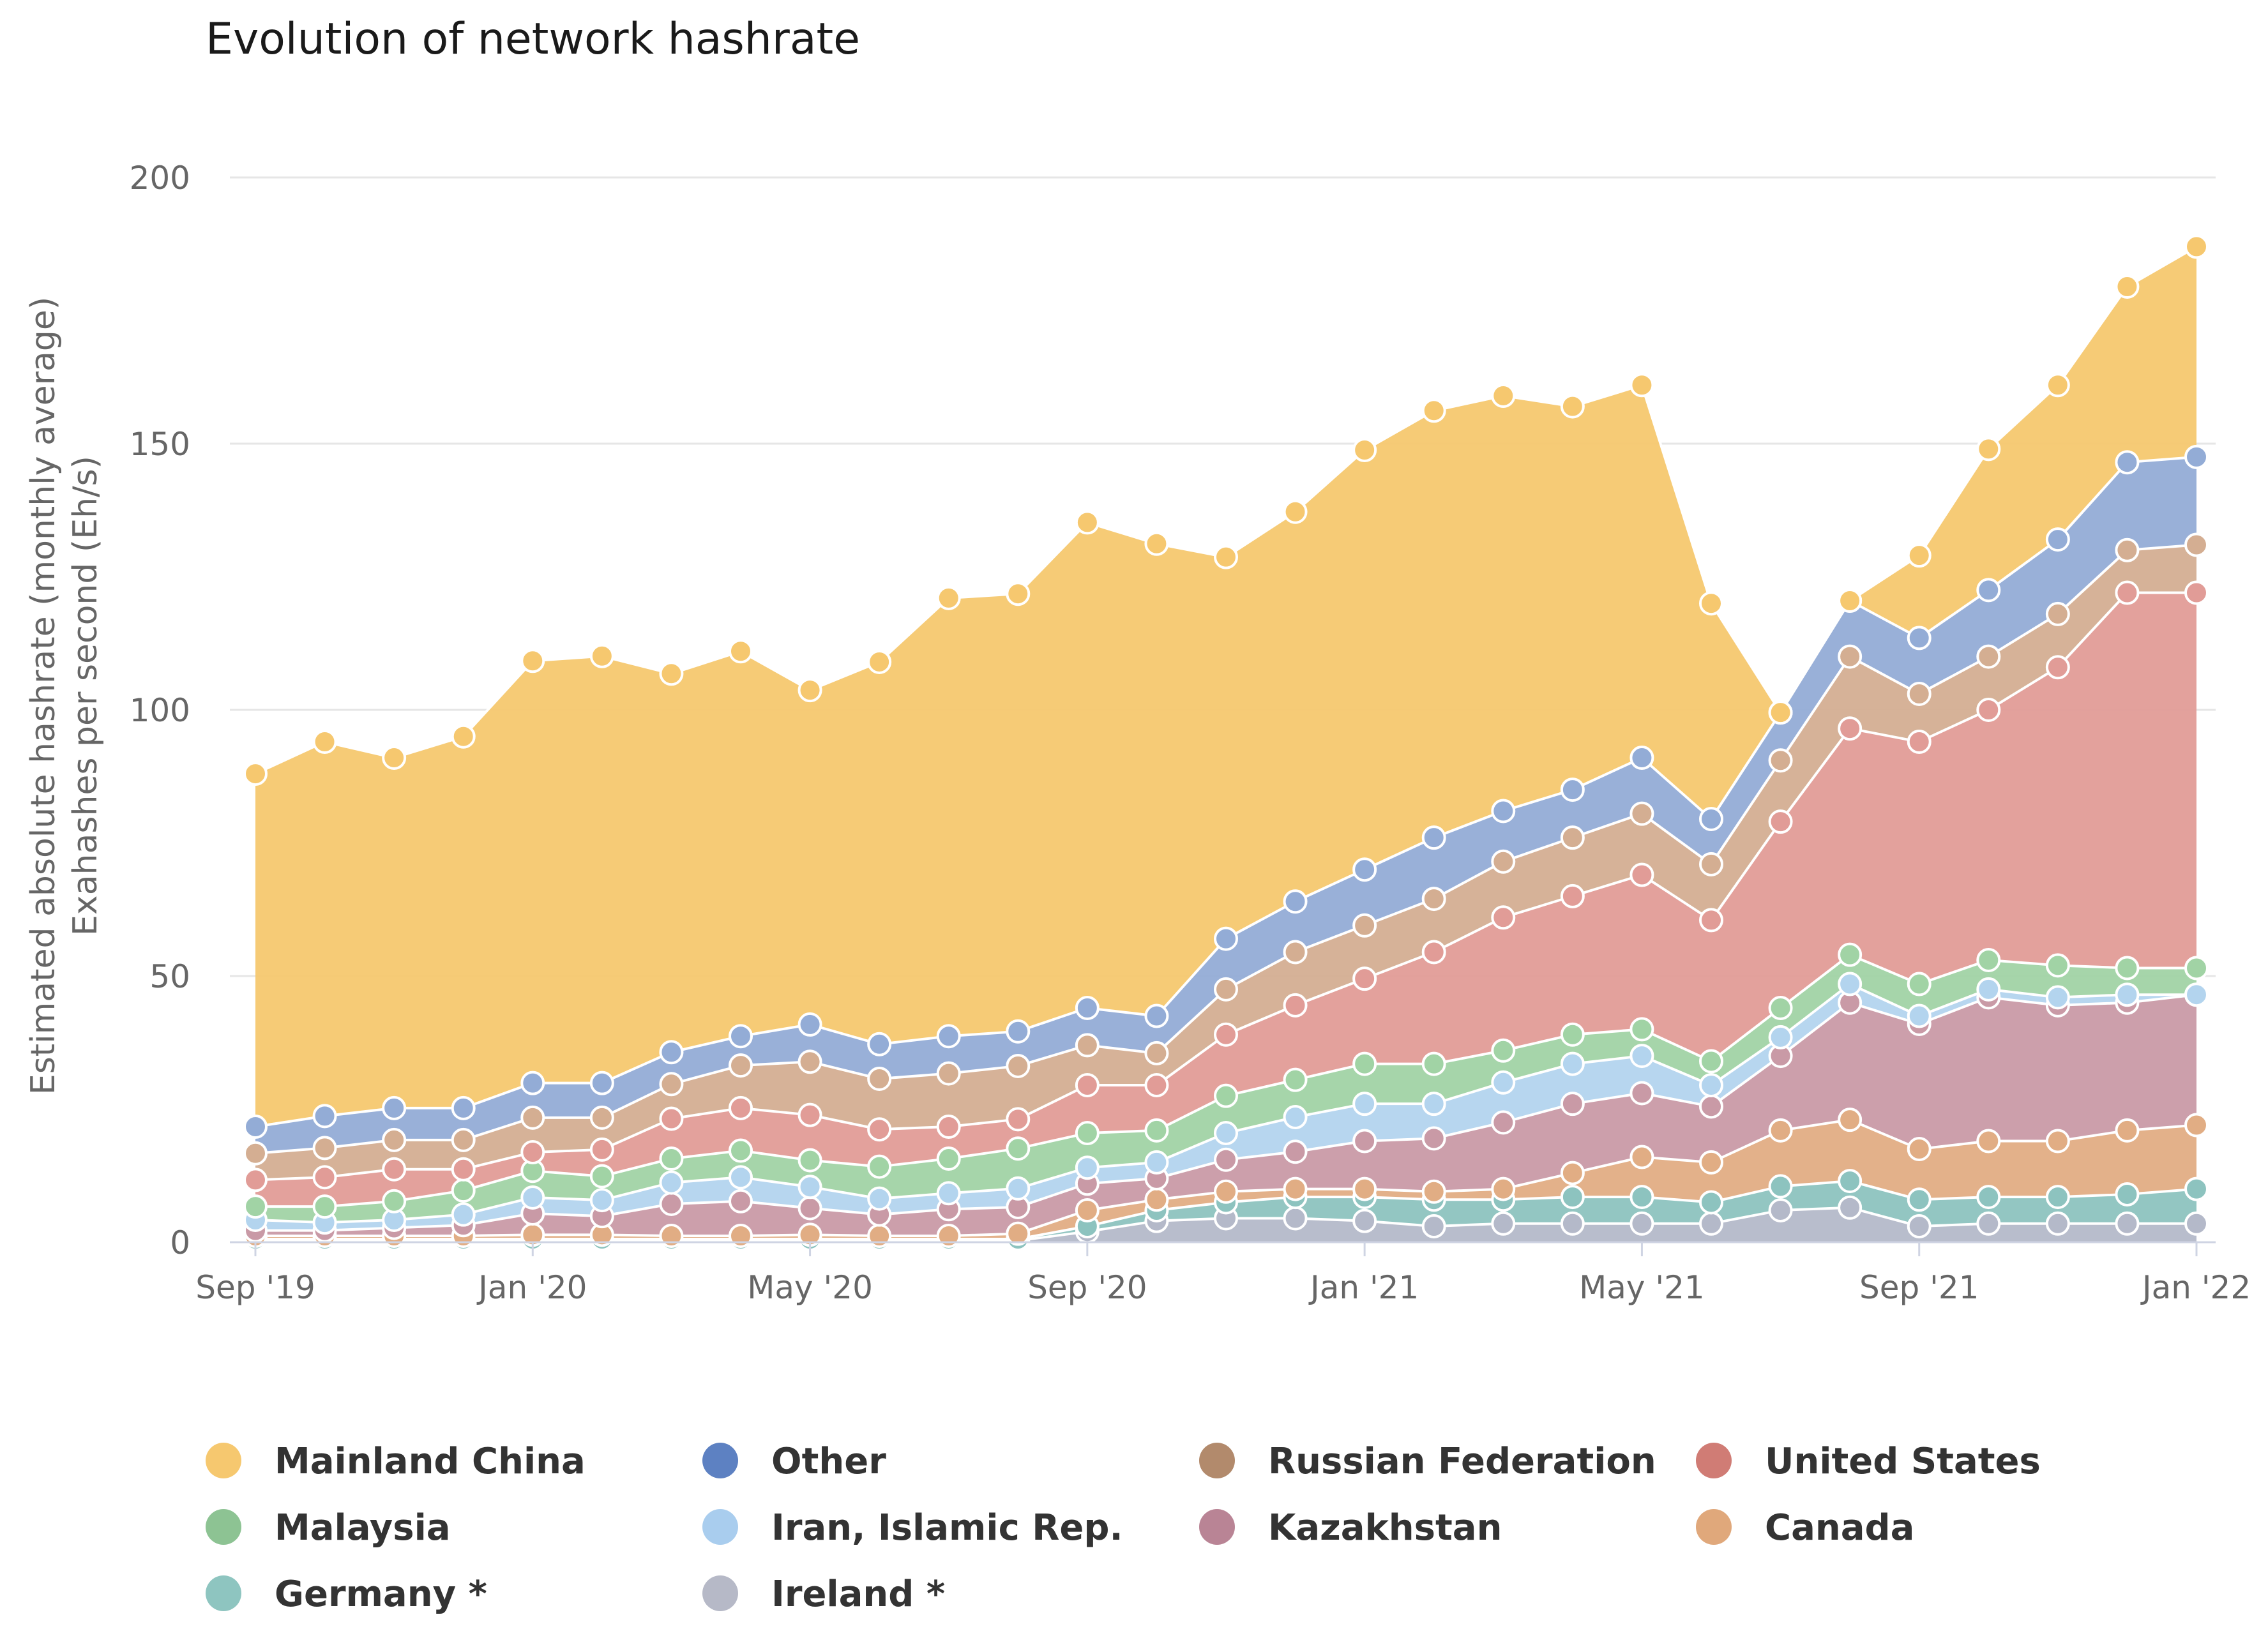  I want to click on legend-item-iran-islamic-rep: Iran, Islamic Rep., so click(912, 1528).